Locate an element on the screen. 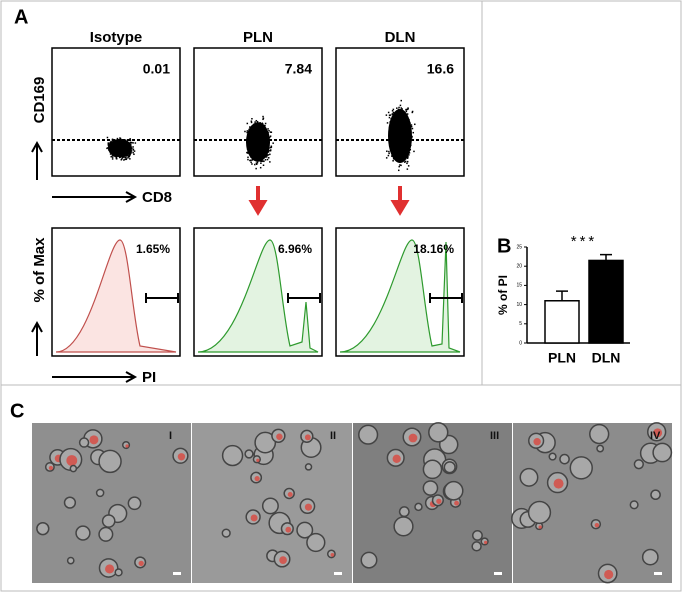  gate-value: 6.96% is located at coordinates (295, 249).